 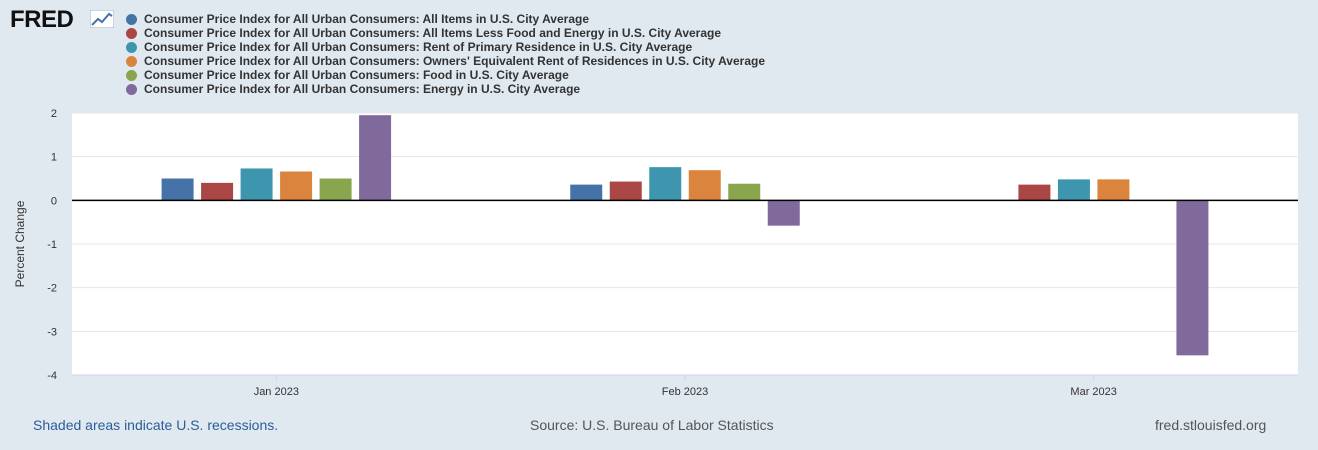 What do you see at coordinates (652, 425) in the screenshot?
I see `source-text: Source: U.S. Bureau of Labor Statistics` at bounding box center [652, 425].